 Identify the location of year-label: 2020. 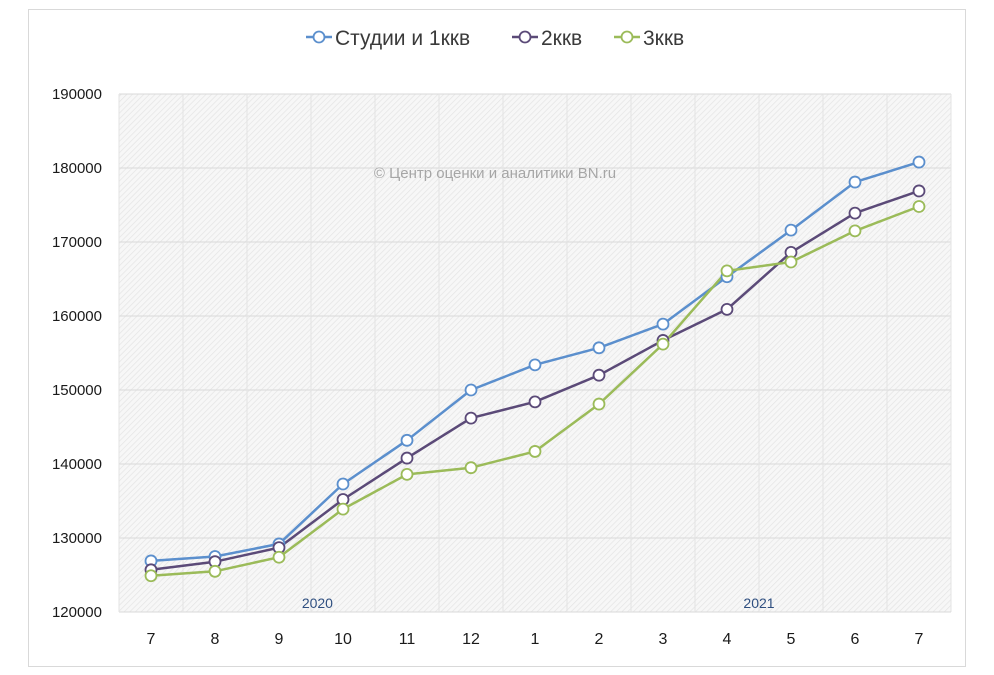
(317, 603).